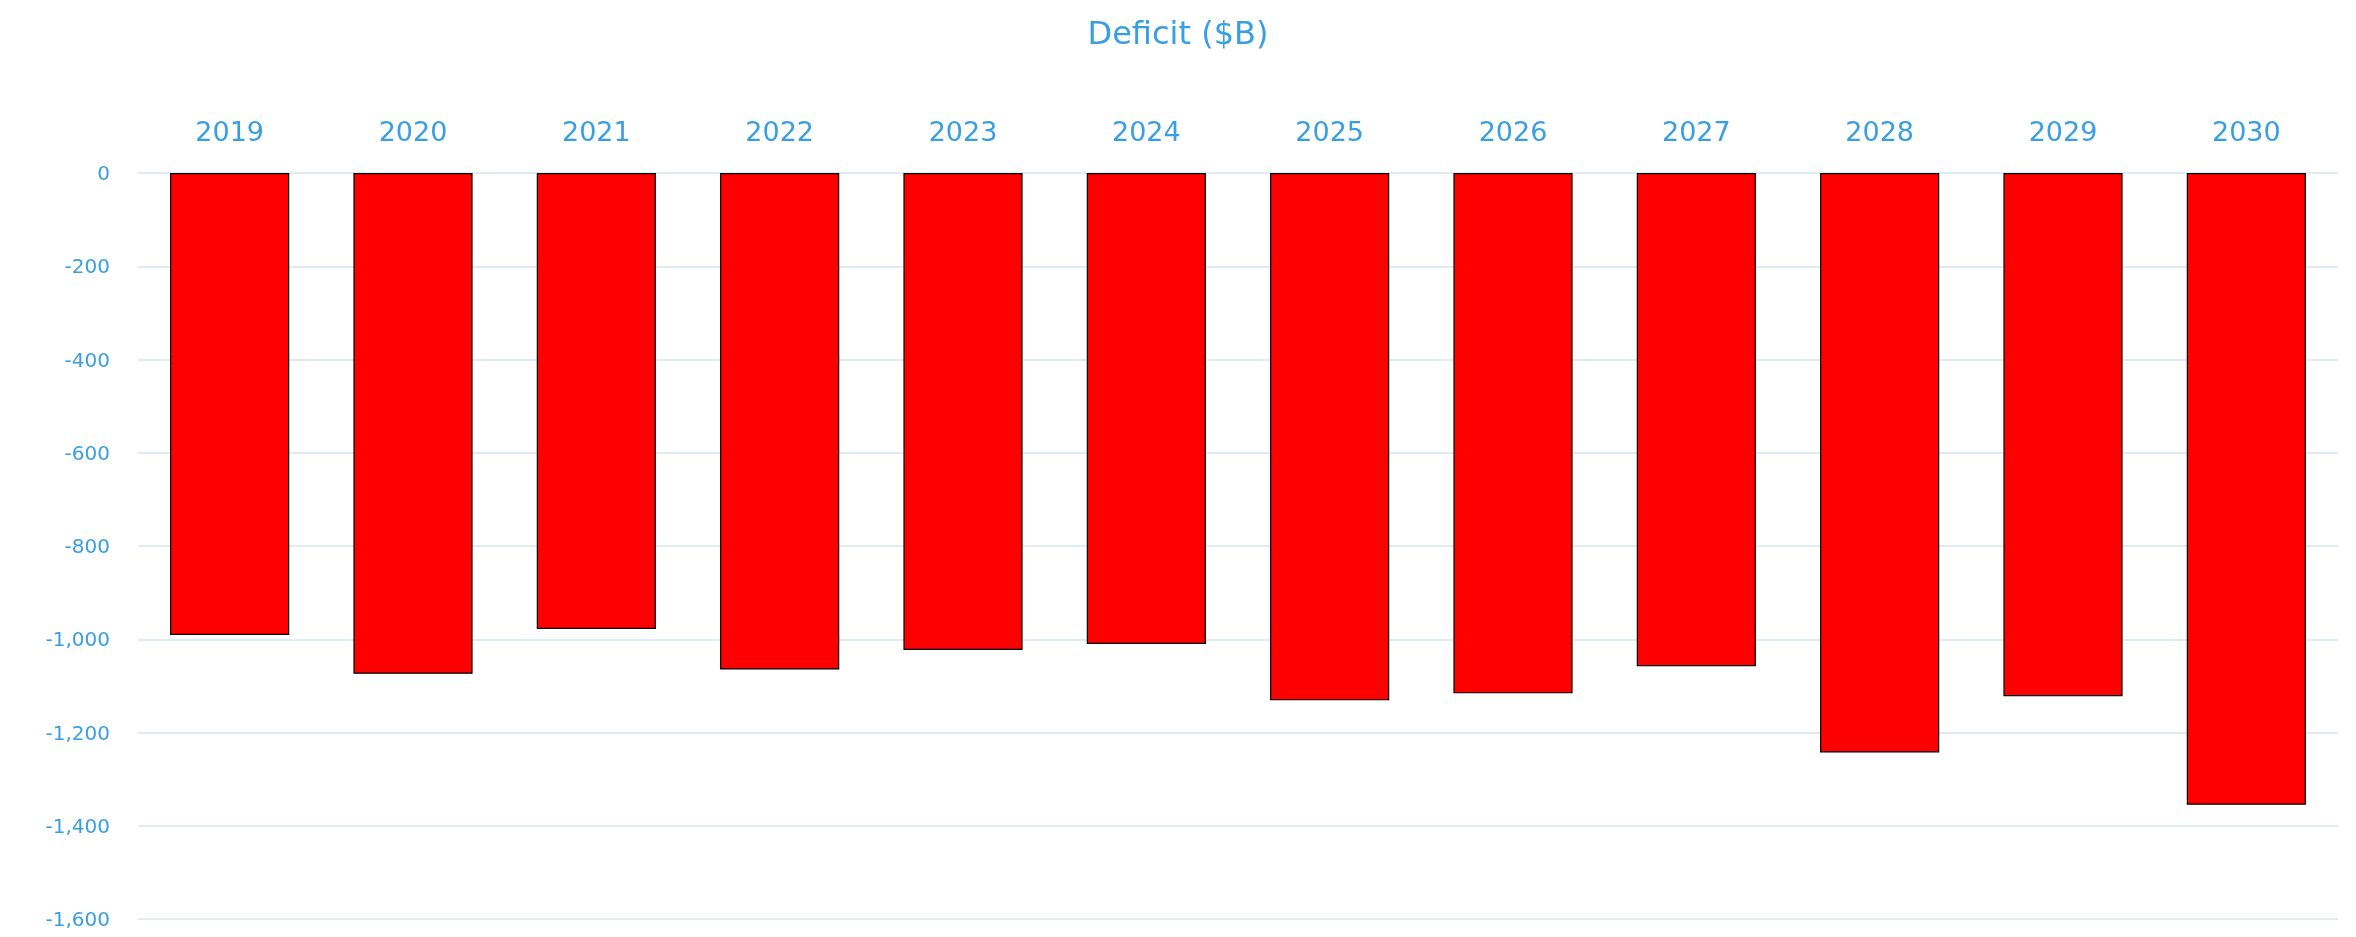  What do you see at coordinates (87, 266) in the screenshot?
I see `y-tick-label: -200` at bounding box center [87, 266].